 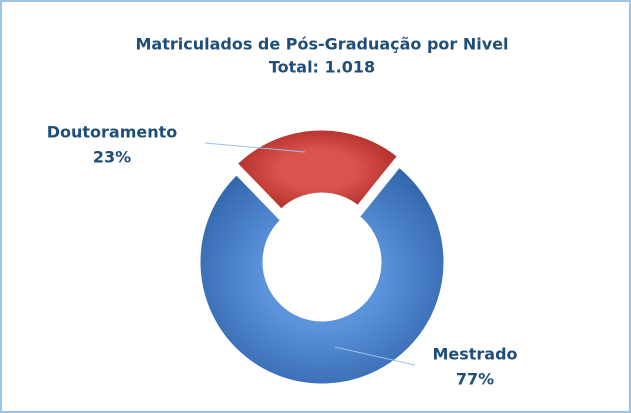 I want to click on slice-label: Mestrado, so click(x=474, y=354).